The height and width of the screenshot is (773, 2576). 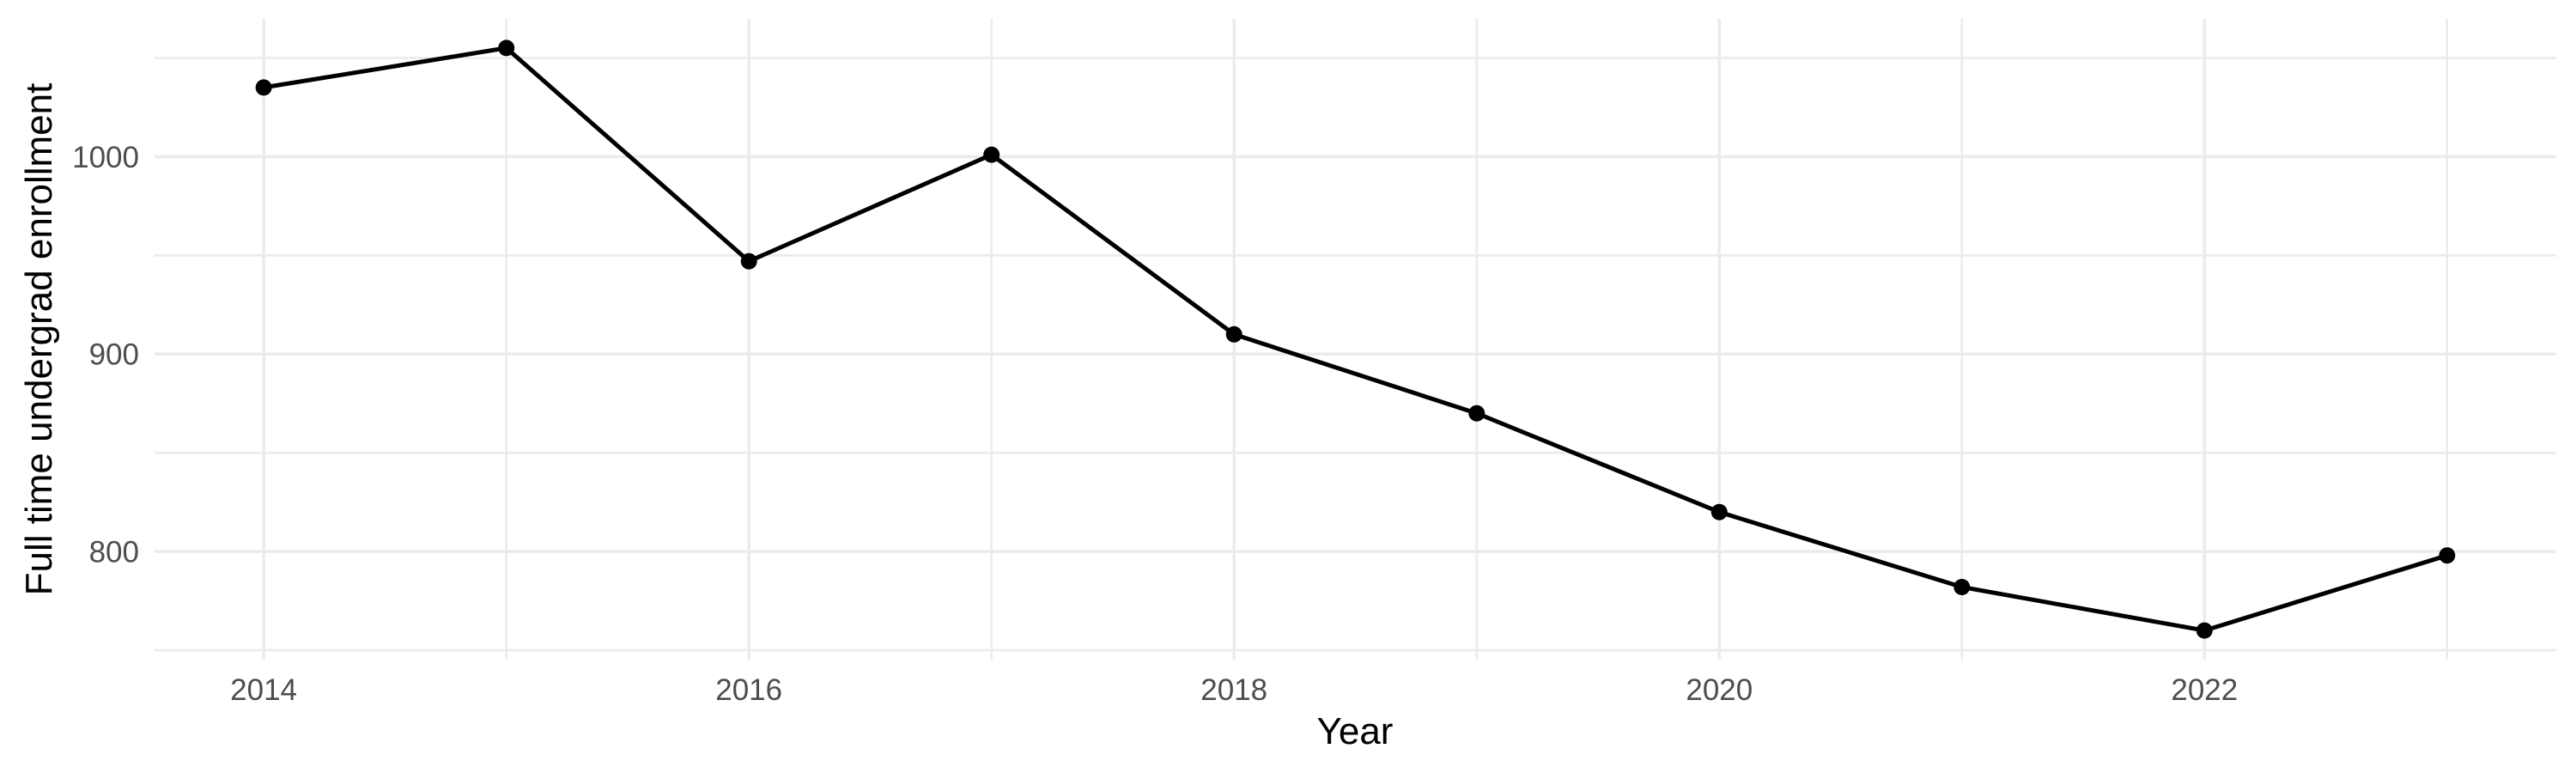 What do you see at coordinates (1477, 413) in the screenshot?
I see `data-point-2019` at bounding box center [1477, 413].